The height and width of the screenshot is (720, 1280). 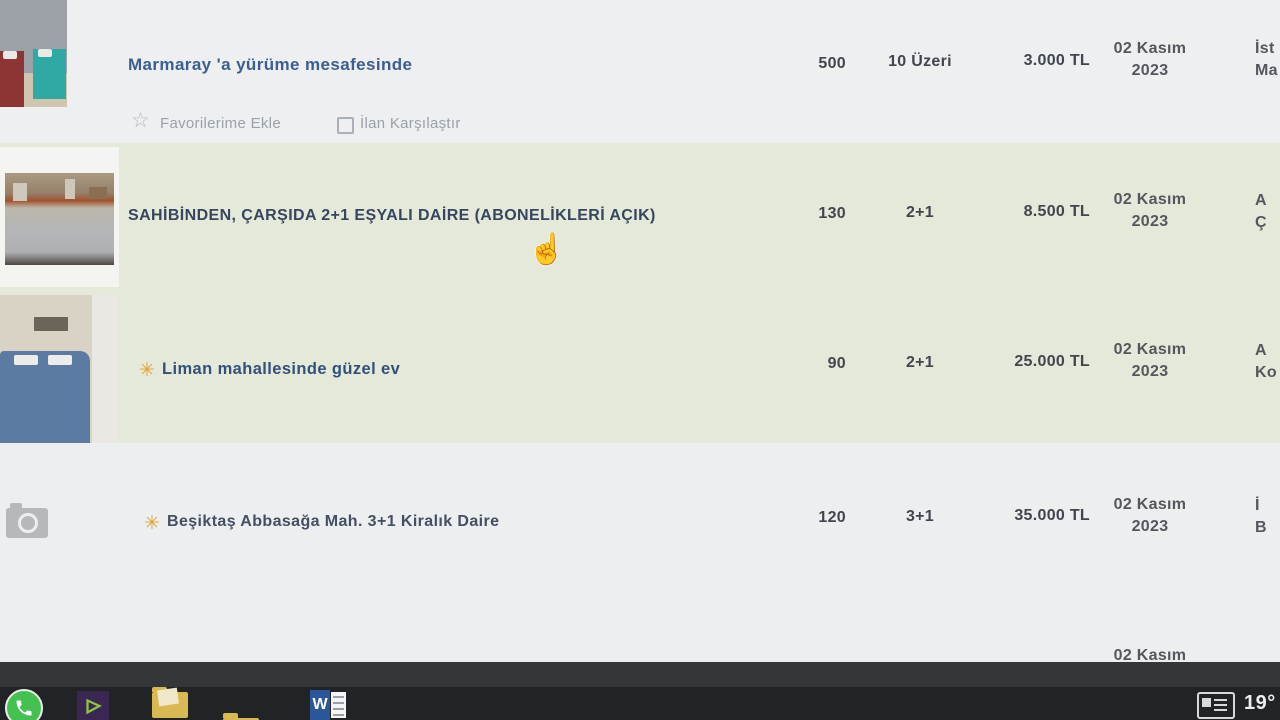 I want to click on listing-2-location-line1: A, so click(x=1261, y=200).